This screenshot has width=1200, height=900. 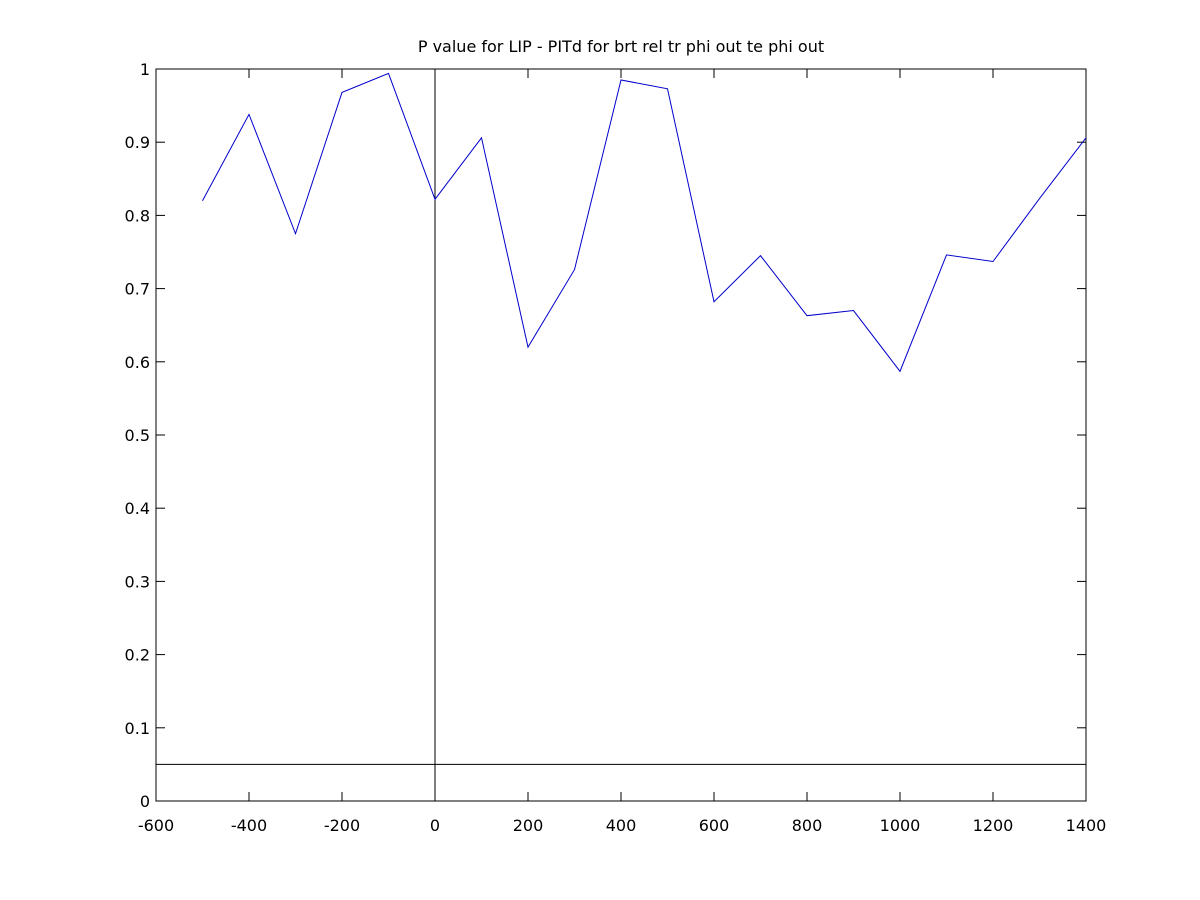 What do you see at coordinates (137, 728) in the screenshot?
I see `y-tick-label: 0.1` at bounding box center [137, 728].